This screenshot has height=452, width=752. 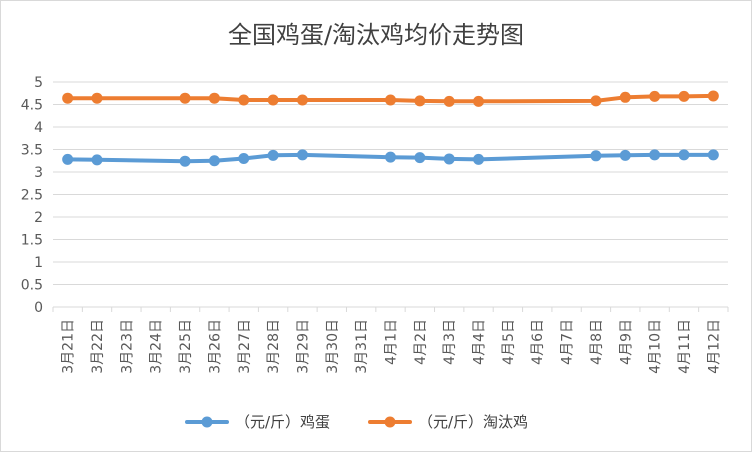 I want to click on x-tick-label: 3月27日, so click(x=245, y=346).